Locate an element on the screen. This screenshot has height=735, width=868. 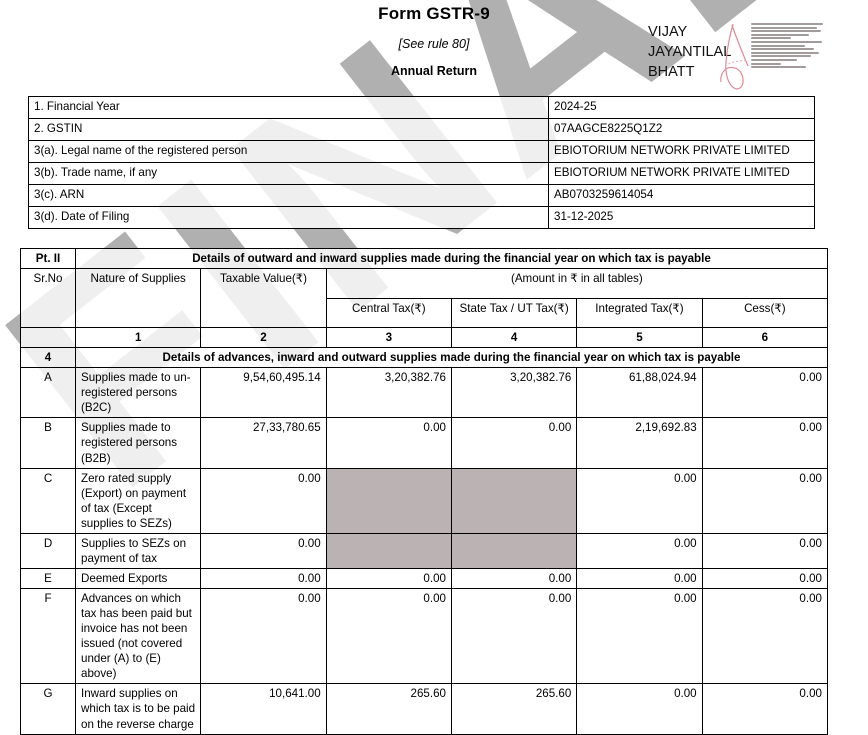
row-integrated-tax-f: 0.00 is located at coordinates (639, 636).